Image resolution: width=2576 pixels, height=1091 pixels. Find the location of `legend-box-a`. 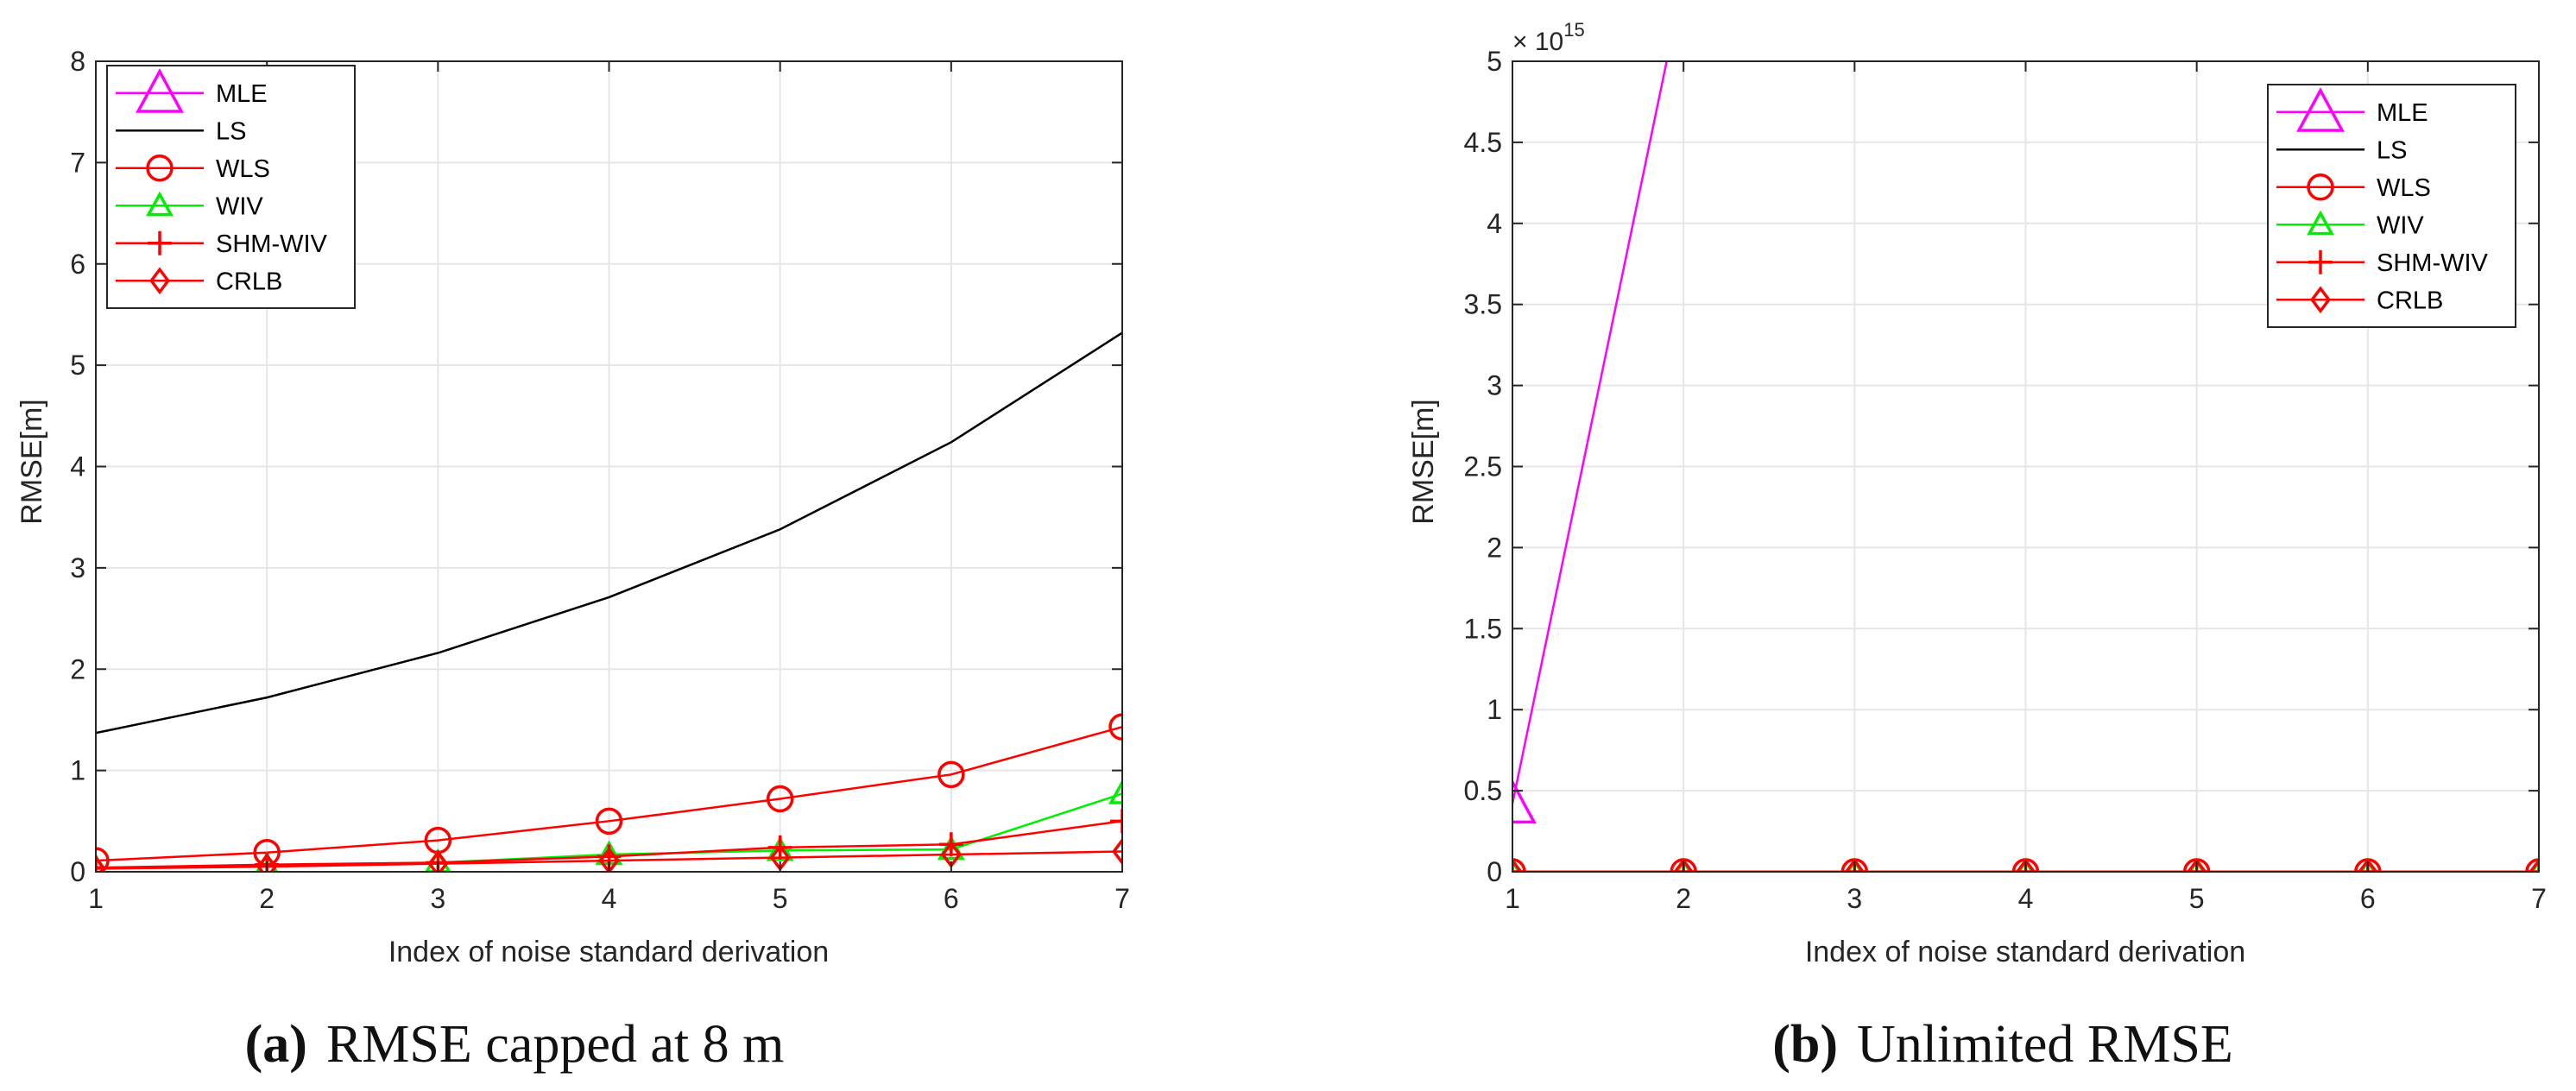

legend-box-a is located at coordinates (231, 187).